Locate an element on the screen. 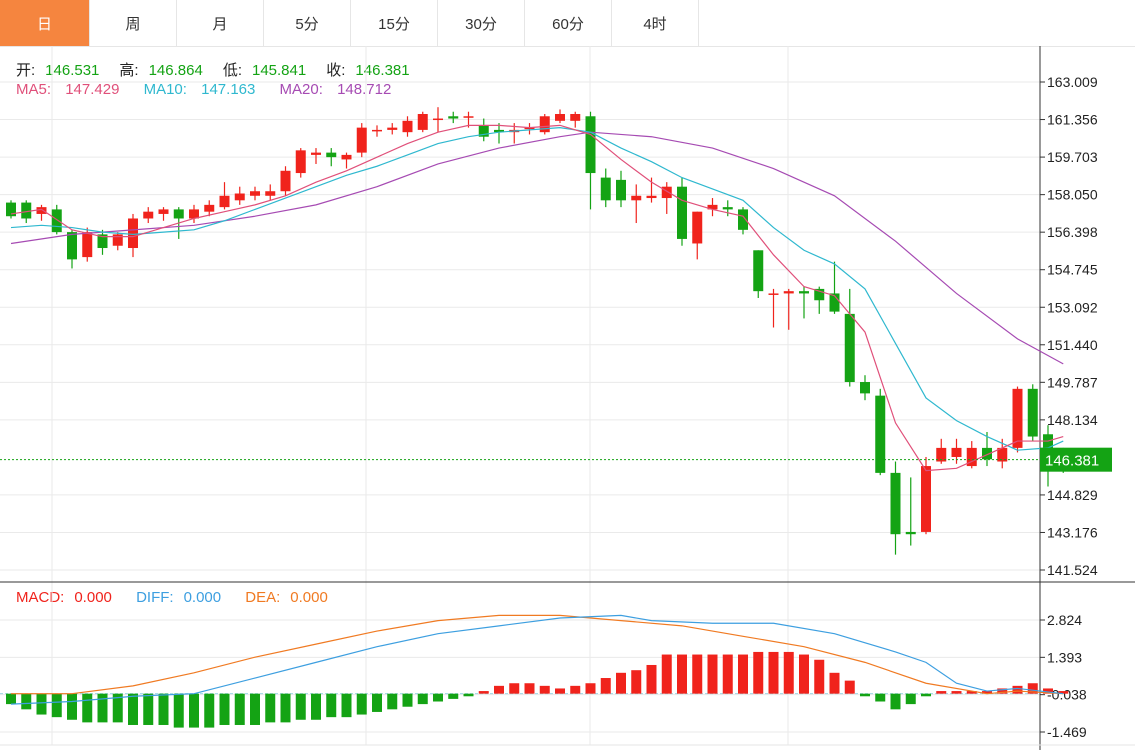  dea-line is located at coordinates (537, 654).